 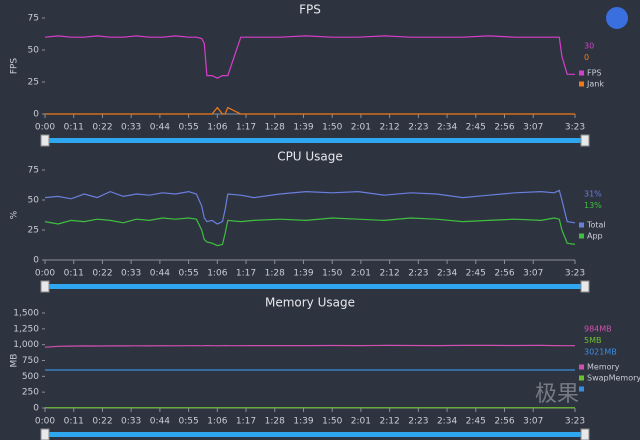 I want to click on x-tick-label: 1:06, so click(x=217, y=422).